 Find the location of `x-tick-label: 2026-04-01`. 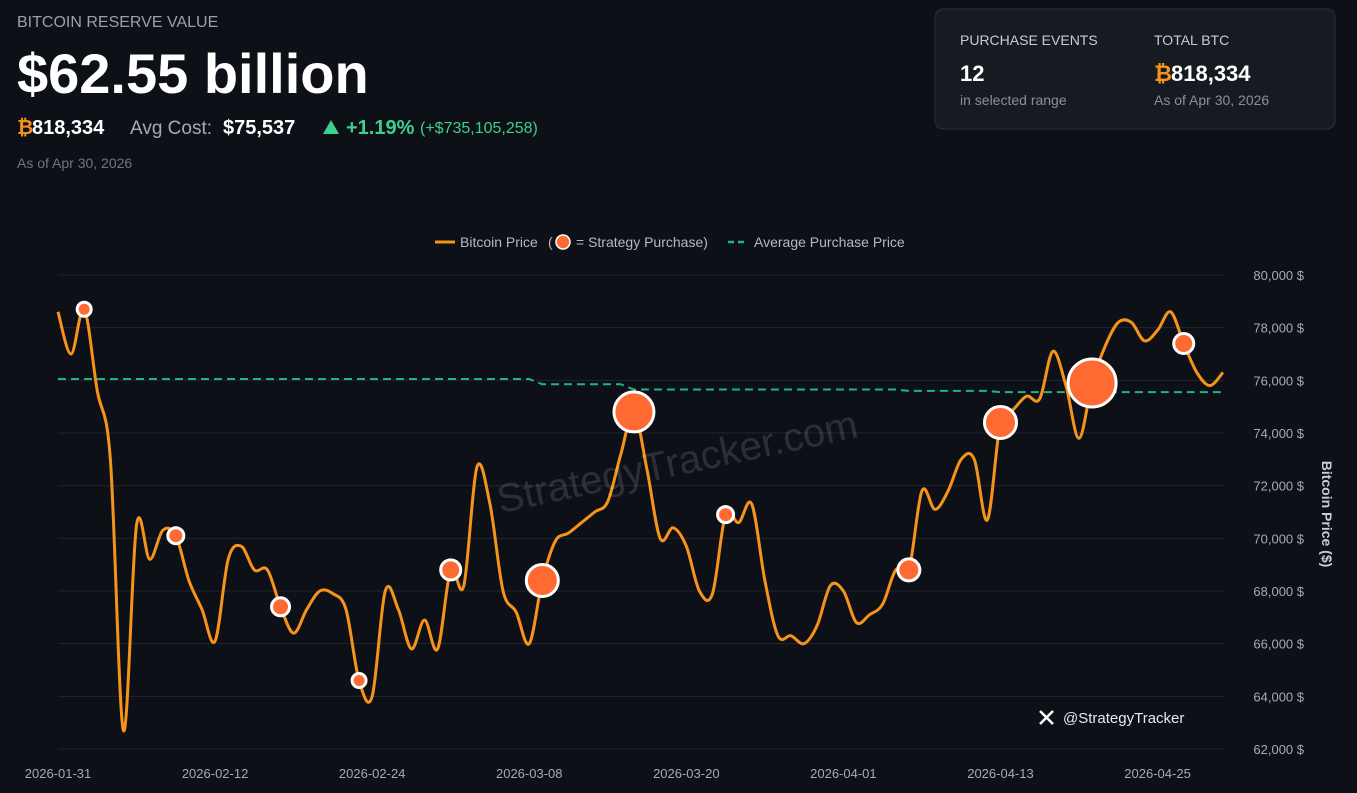

x-tick-label: 2026-04-01 is located at coordinates (843, 773).